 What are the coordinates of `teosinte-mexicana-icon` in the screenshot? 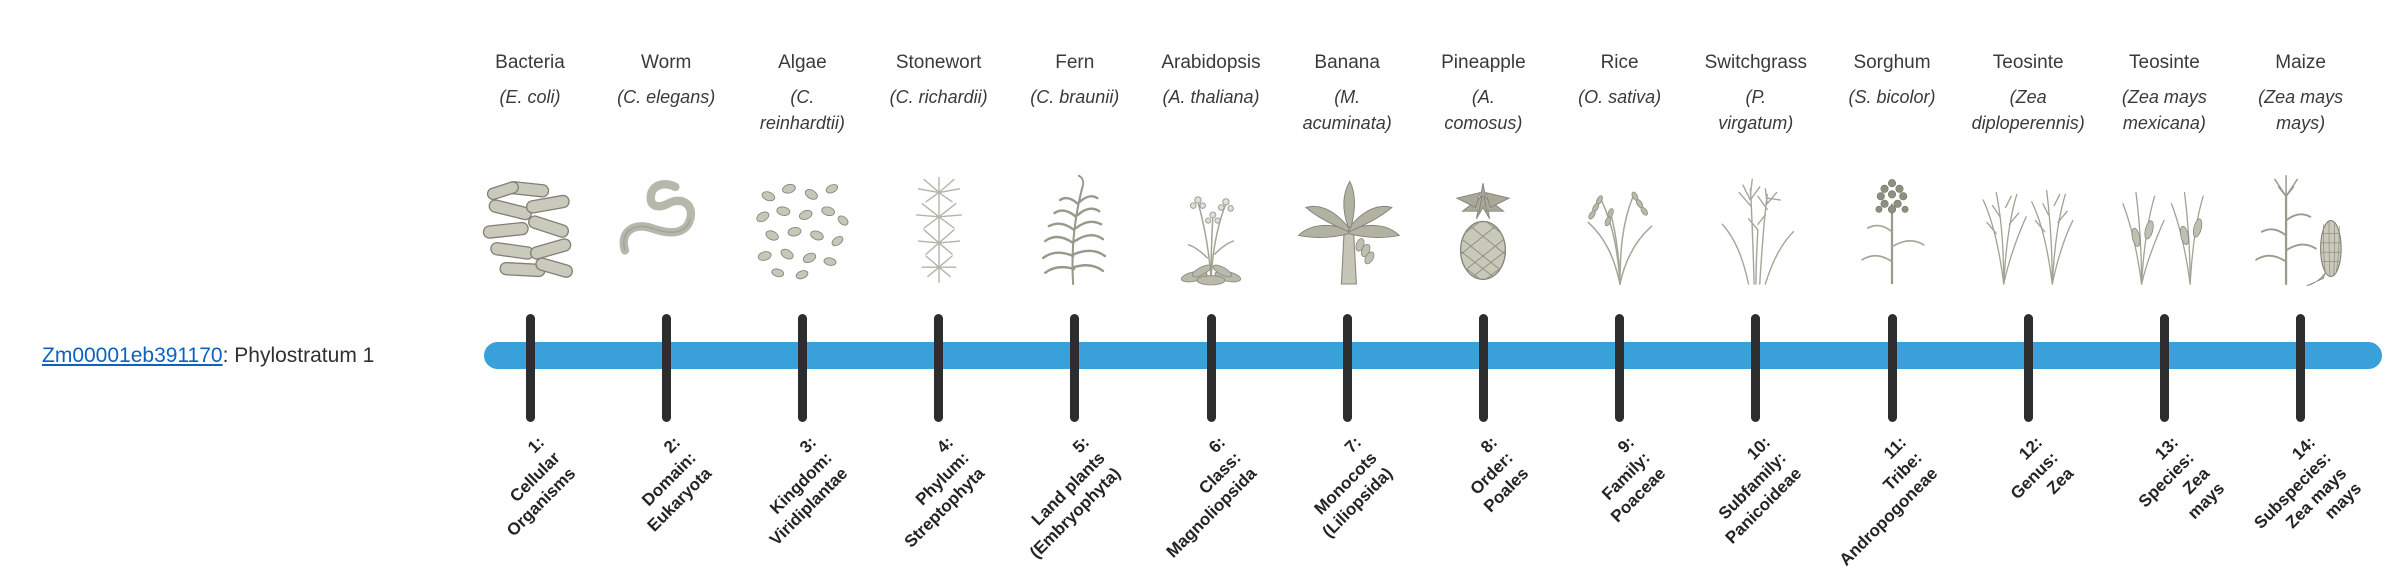 It's located at (2164, 223).